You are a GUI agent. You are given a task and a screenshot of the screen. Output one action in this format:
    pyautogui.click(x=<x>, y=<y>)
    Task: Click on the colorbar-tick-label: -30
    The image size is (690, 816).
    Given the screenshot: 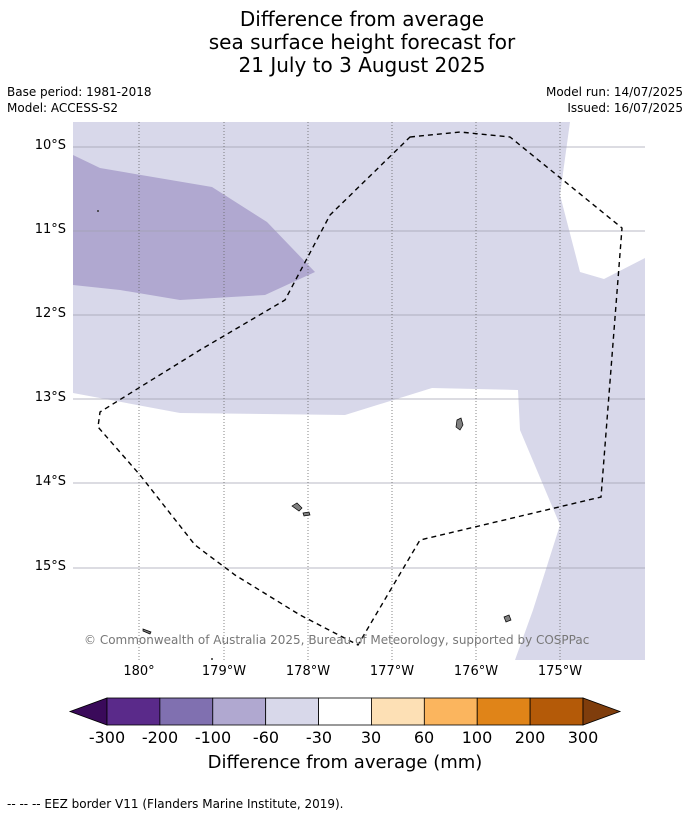 What is the action you would take?
    pyautogui.click(x=319, y=737)
    